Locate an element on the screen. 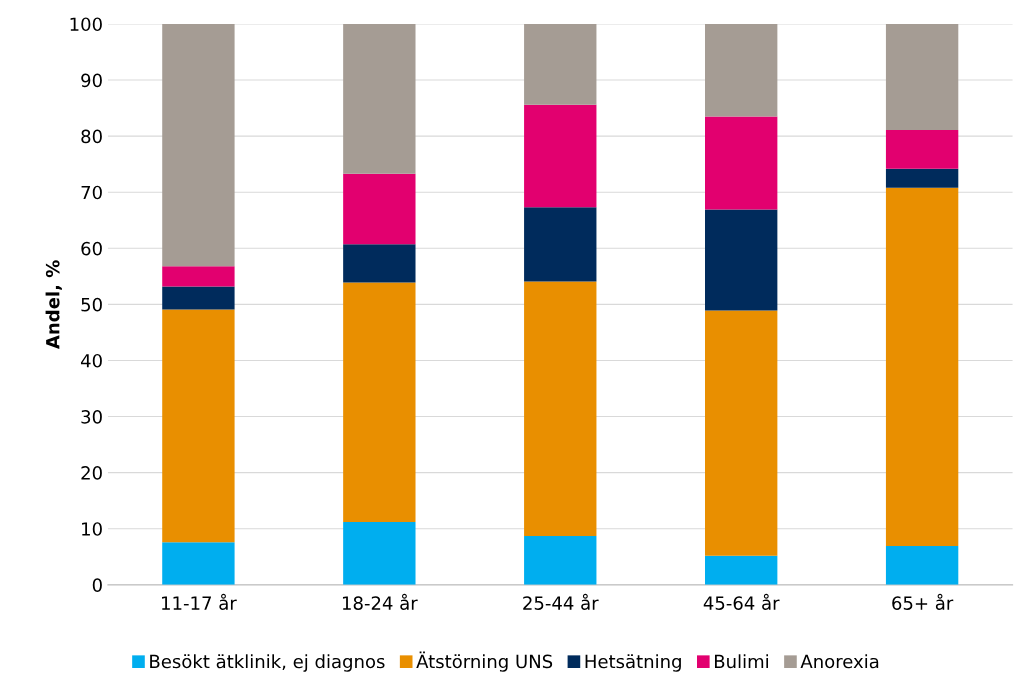  x-tick-label: 11-17 år is located at coordinates (199, 601).